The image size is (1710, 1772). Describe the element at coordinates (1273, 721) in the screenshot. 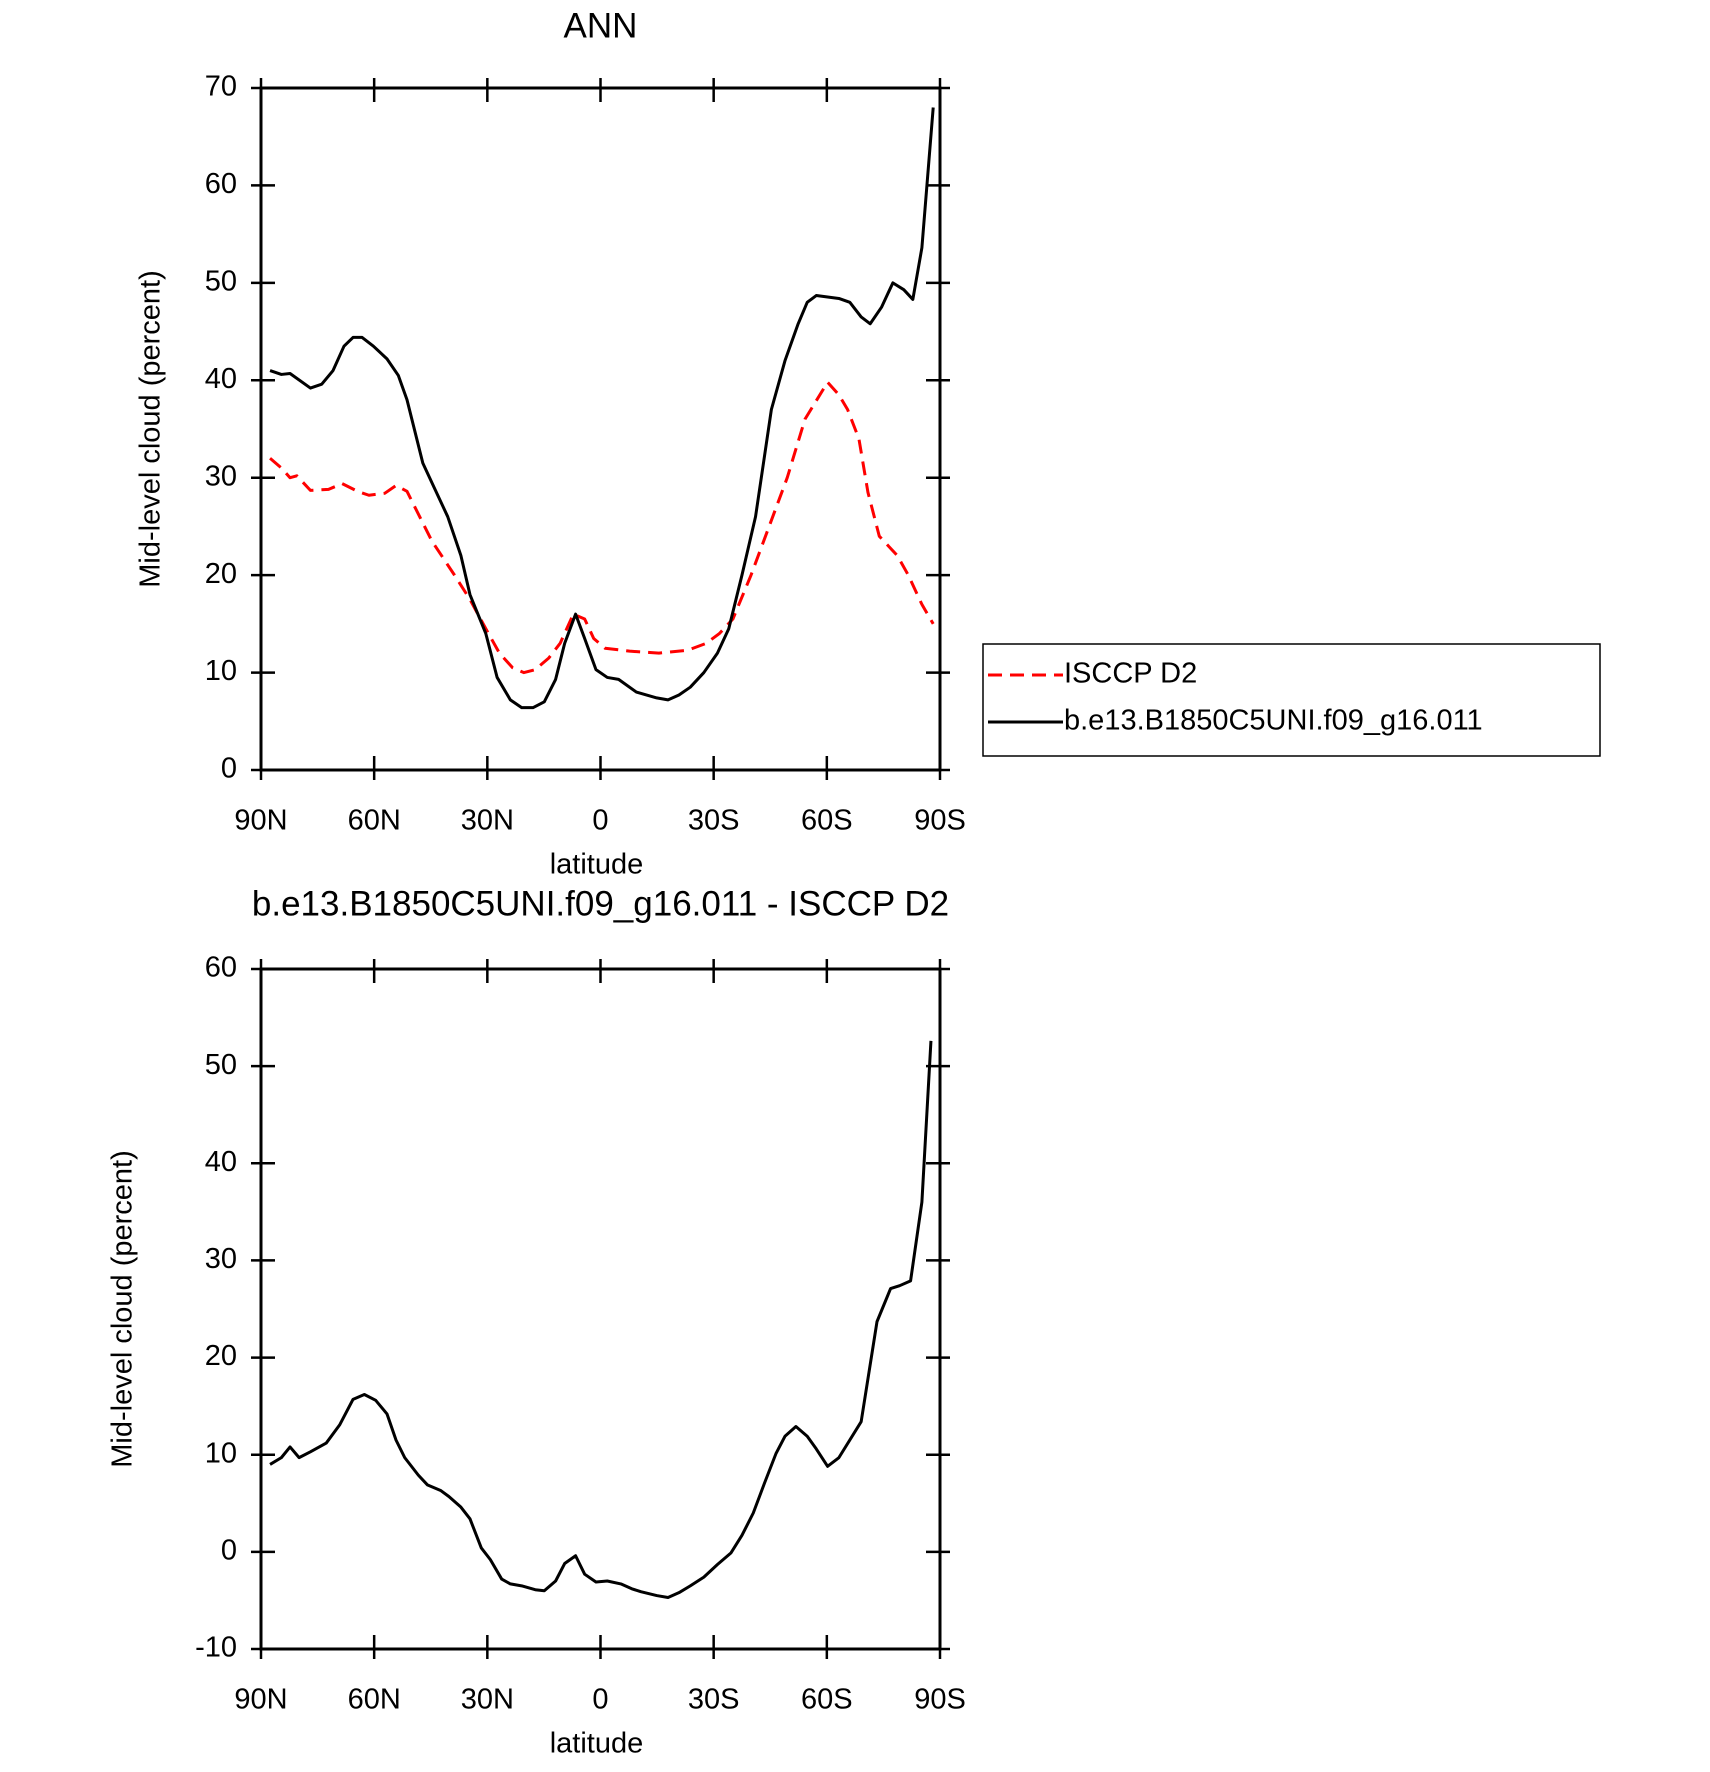

I see `legend-label: b.e13.B1850C5UNI.f09_g16.011` at that location.